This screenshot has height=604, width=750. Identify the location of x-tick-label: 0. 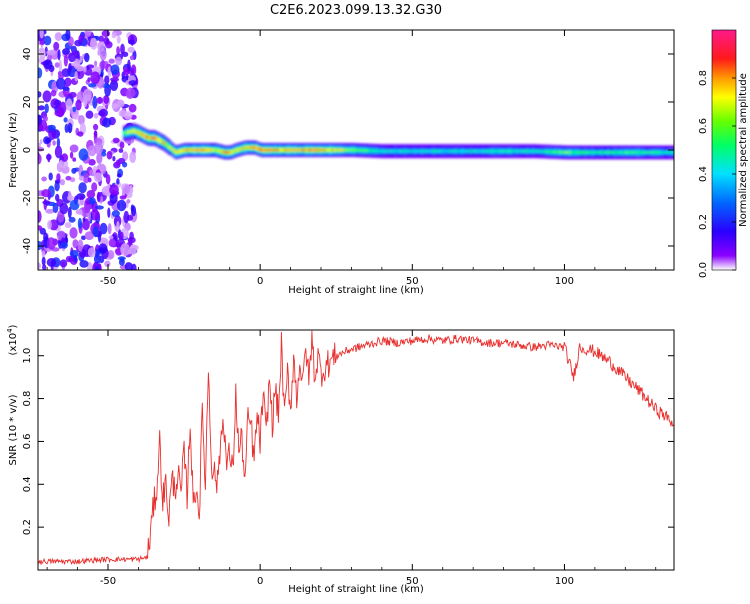
(260, 581).